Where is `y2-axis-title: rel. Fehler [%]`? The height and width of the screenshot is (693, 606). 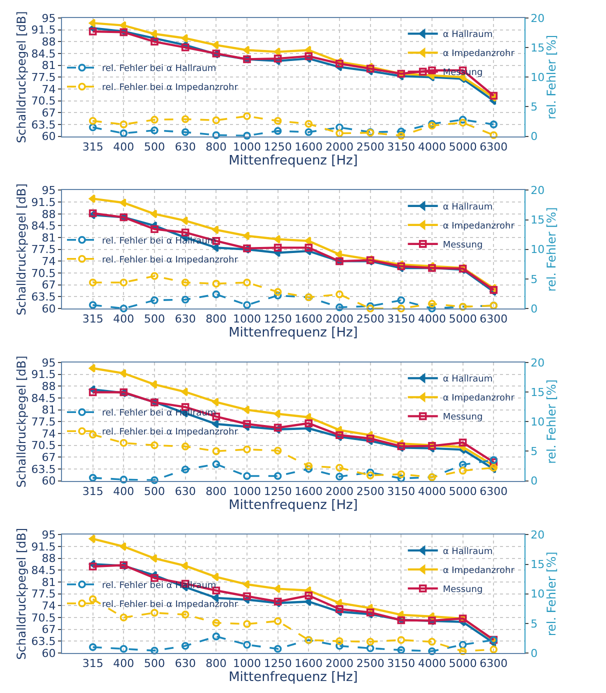
y2-axis-title: rel. Fehler [%] is located at coordinates (551, 421).